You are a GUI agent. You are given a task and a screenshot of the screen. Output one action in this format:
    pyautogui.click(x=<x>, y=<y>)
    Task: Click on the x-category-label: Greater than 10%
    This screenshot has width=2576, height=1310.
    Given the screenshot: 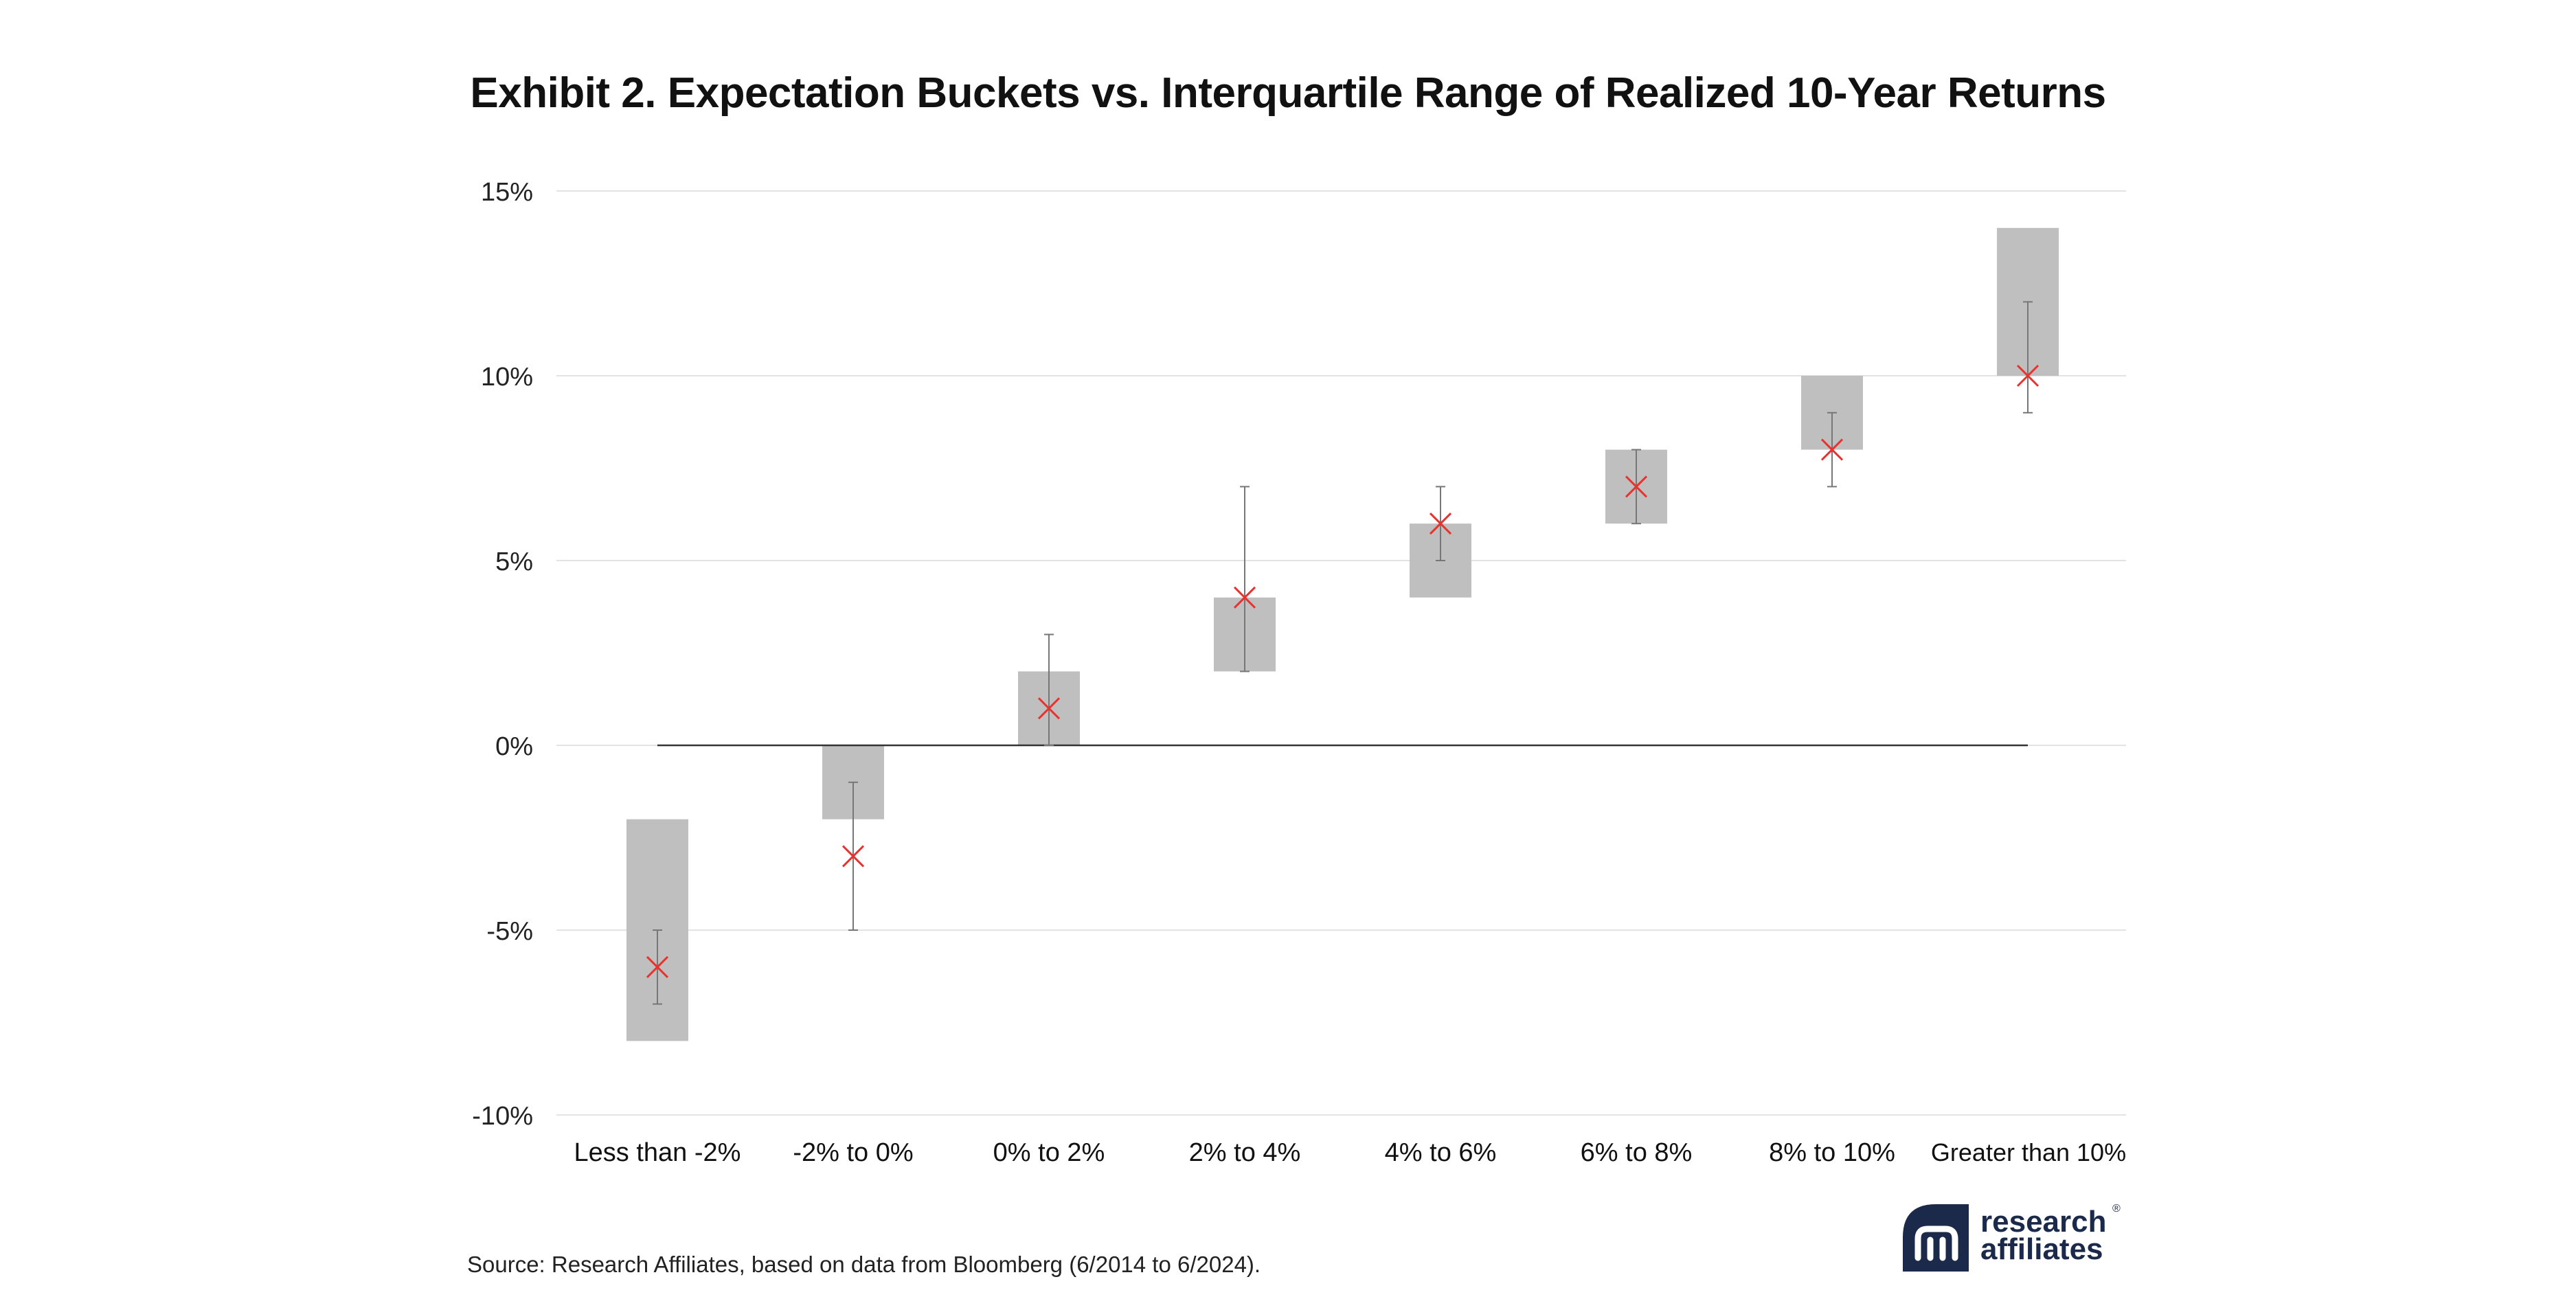 What is the action you would take?
    pyautogui.click(x=2028, y=1152)
    